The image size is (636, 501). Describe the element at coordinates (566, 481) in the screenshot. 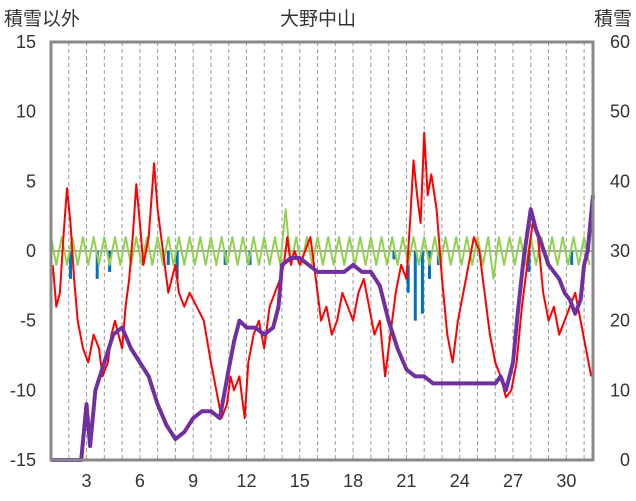

I see `x-tick: 30` at that location.